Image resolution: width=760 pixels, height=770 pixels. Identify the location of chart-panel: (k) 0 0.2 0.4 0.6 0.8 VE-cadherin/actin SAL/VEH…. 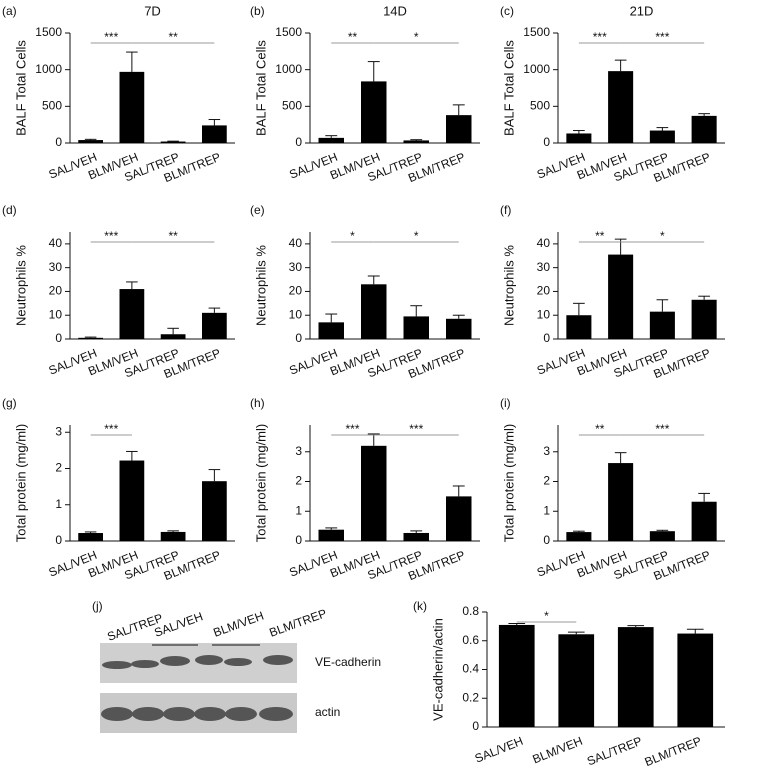
(569, 684).